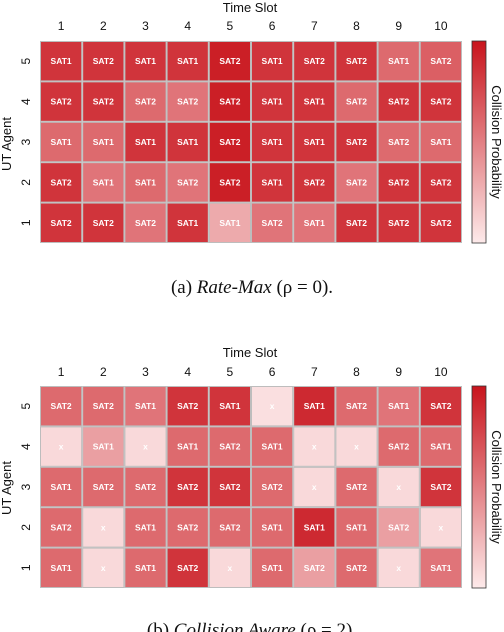 Image resolution: width=504 pixels, height=632 pixels. I want to click on panel-a-caption: (a) Rate-Max (ρ = 0)., so click(252, 287).